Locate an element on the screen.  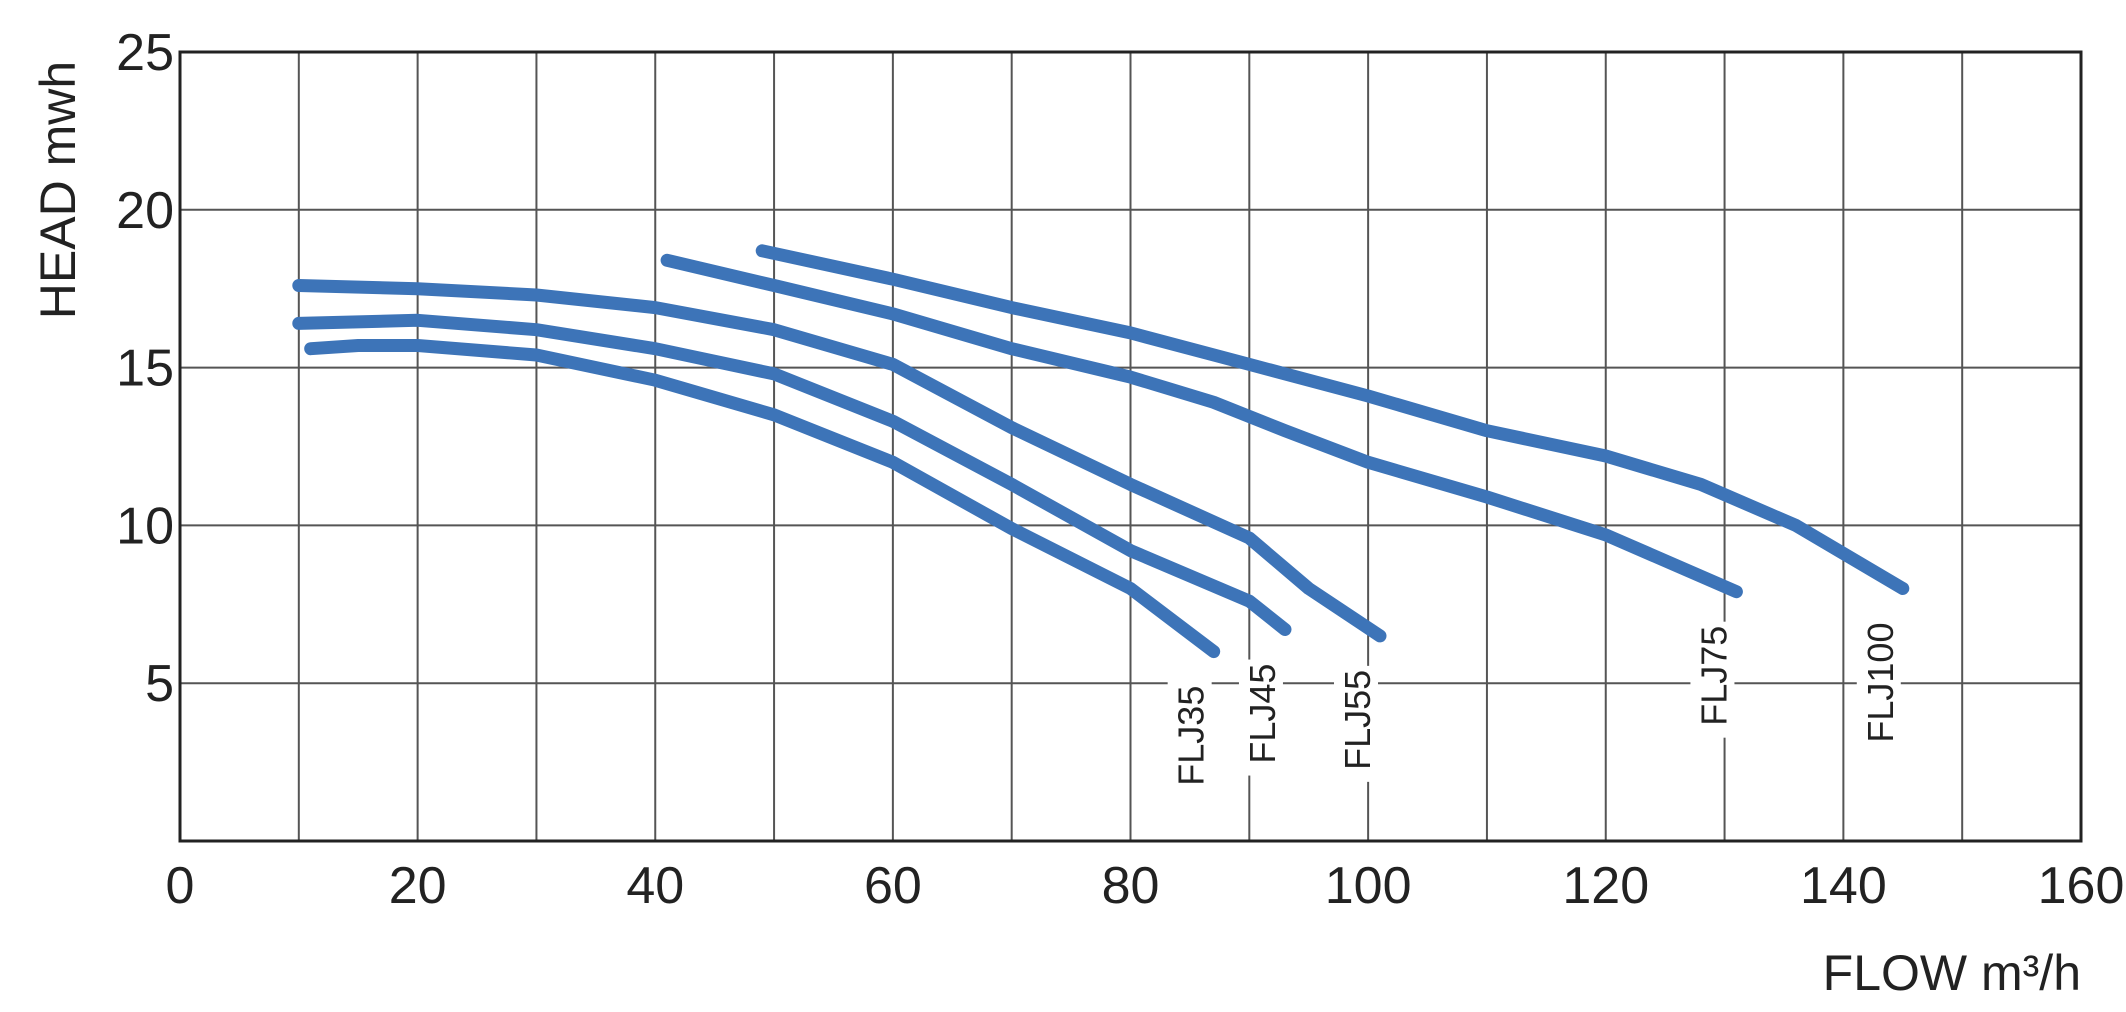
x-tick-label: 0 is located at coordinates (180, 886).